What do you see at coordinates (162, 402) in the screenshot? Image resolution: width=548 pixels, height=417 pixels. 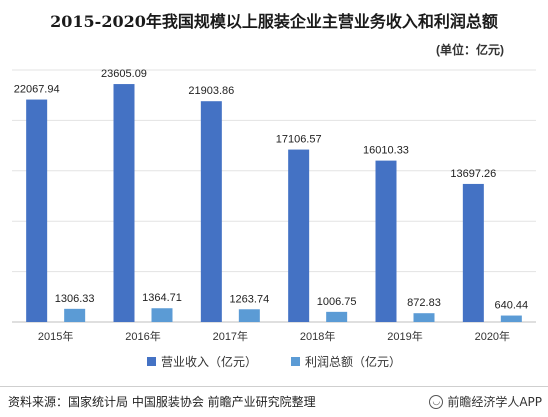 I see `source-note: 资料来源：国家统计局 中国服装协会 前瞻产业研究院整理` at bounding box center [162, 402].